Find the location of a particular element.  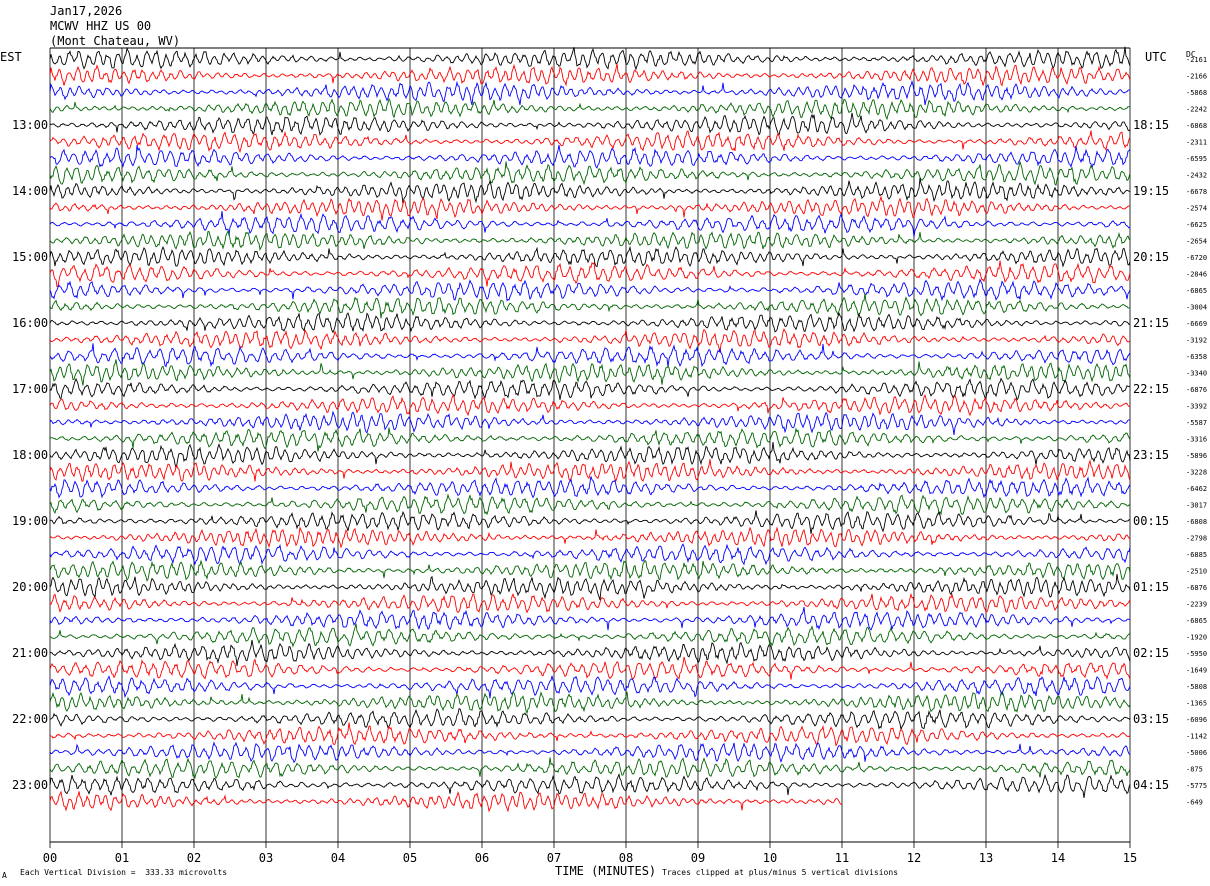

x-tick-label: 07 is located at coordinates (554, 858).